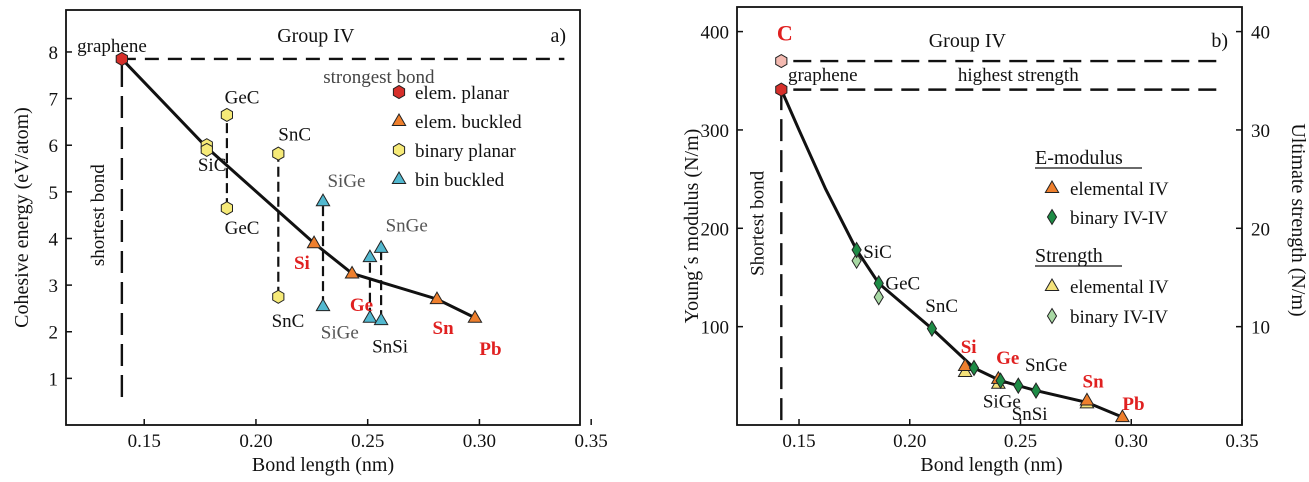  What do you see at coordinates (407, 225) in the screenshot?
I see `panel-a-annotation: SnGe` at bounding box center [407, 225].